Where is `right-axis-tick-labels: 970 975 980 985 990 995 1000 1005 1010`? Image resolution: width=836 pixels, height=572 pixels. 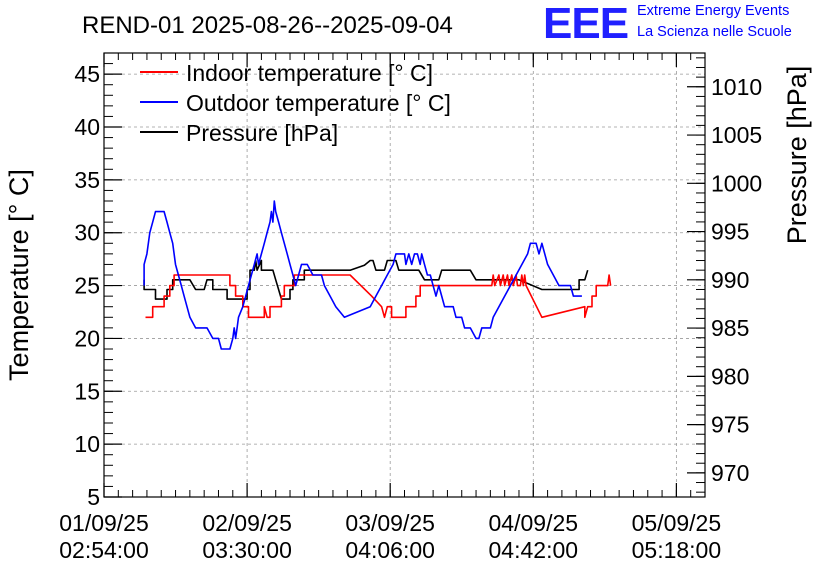
right-axis-tick-labels: 970 975 980 985 990 995 1000 1005 1010 is located at coordinates (736, 280).